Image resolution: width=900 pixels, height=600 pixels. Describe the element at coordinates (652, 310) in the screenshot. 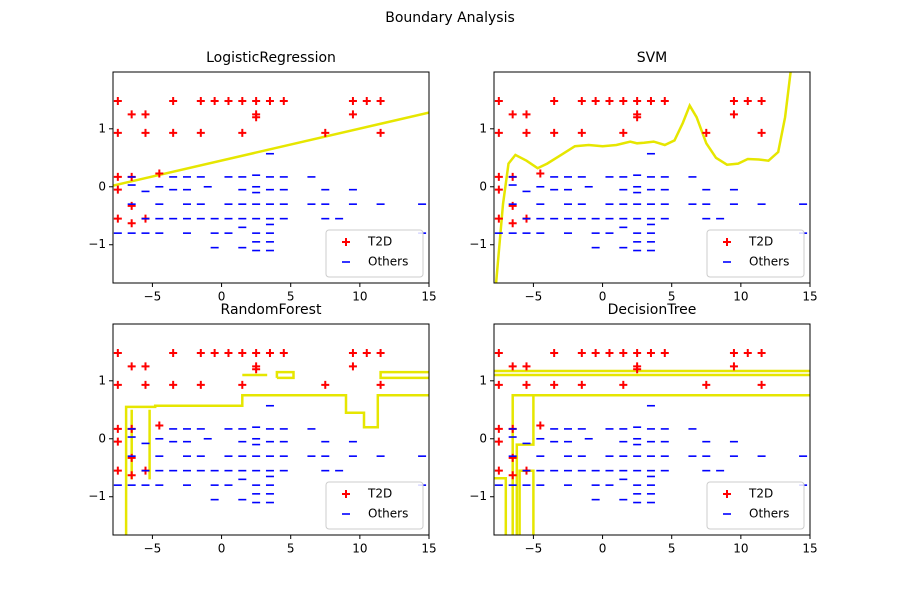

I see `subplot-title: DecisionTree` at that location.